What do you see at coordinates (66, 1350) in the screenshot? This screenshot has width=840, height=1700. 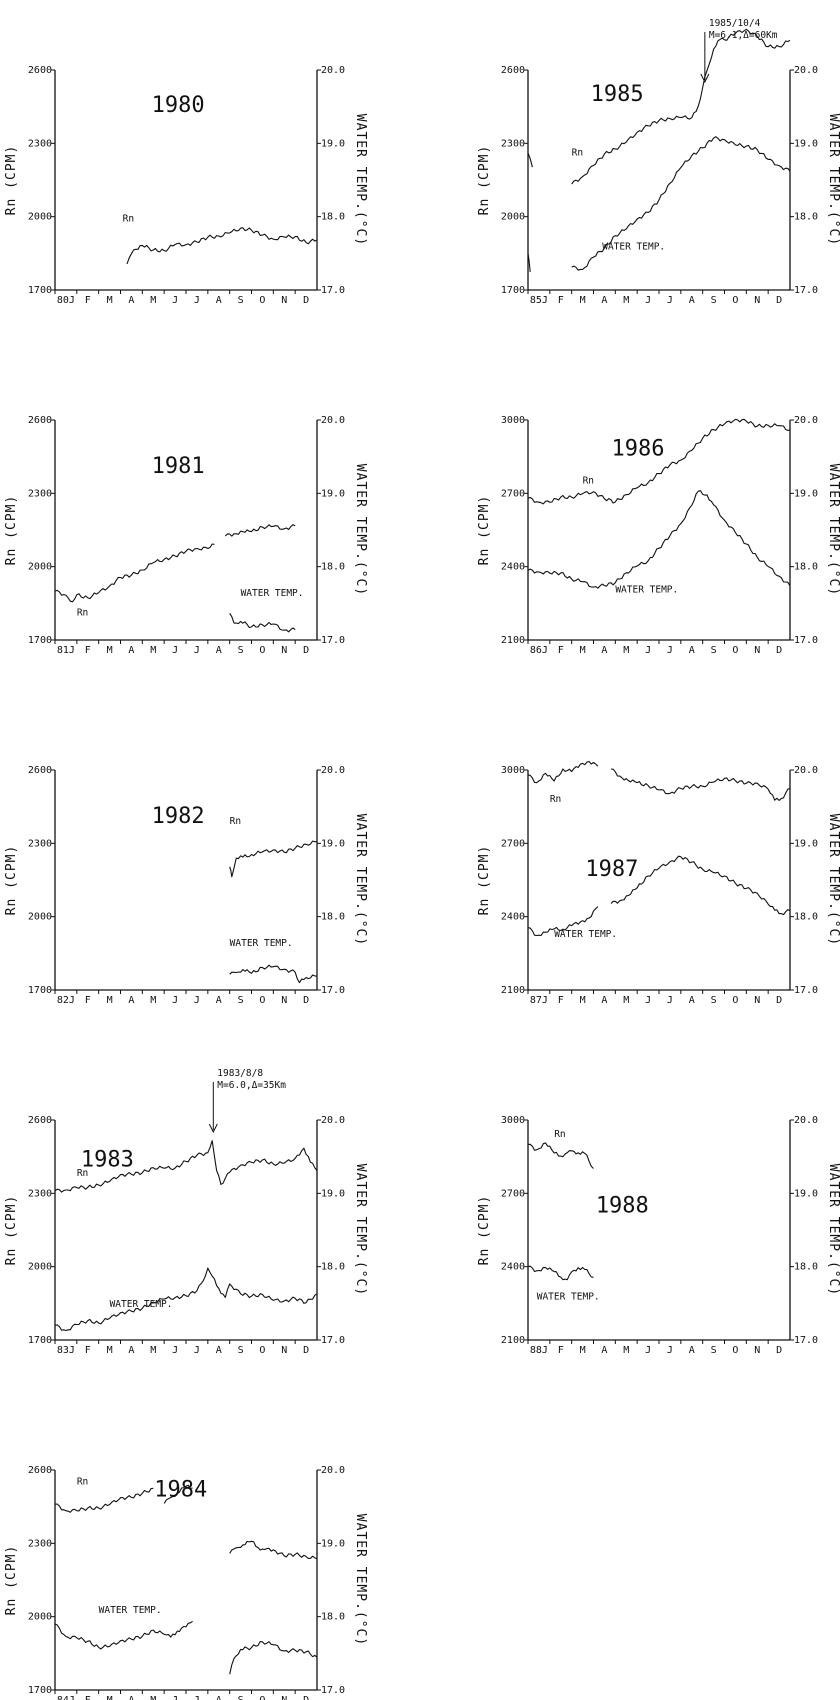 I see `x-tick-label: 83J` at bounding box center [66, 1350].